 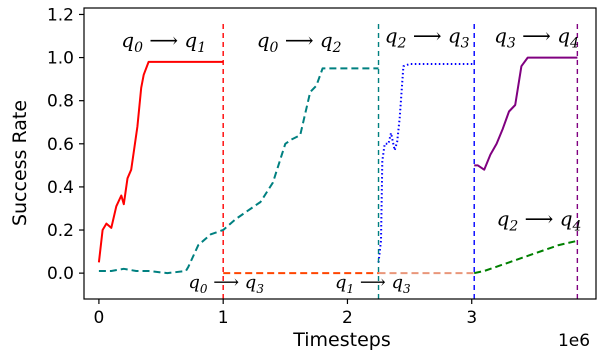 What do you see at coordinates (20, 163) in the screenshot?
I see `y-axis-label: Success Rate` at bounding box center [20, 163].